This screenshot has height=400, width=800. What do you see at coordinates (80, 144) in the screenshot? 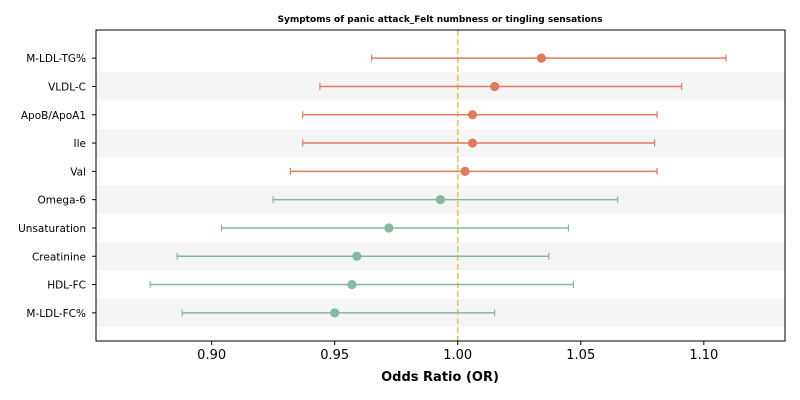
I see `y-tick-label: Ile` at bounding box center [80, 144].